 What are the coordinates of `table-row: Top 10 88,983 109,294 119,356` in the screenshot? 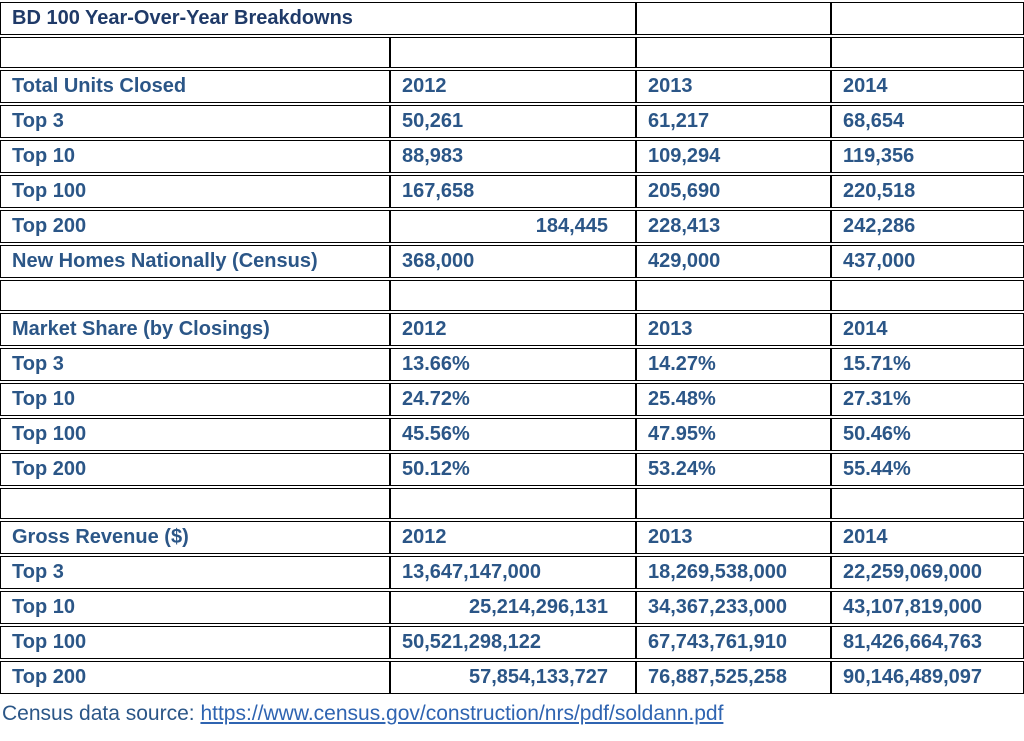 It's located at (512, 156).